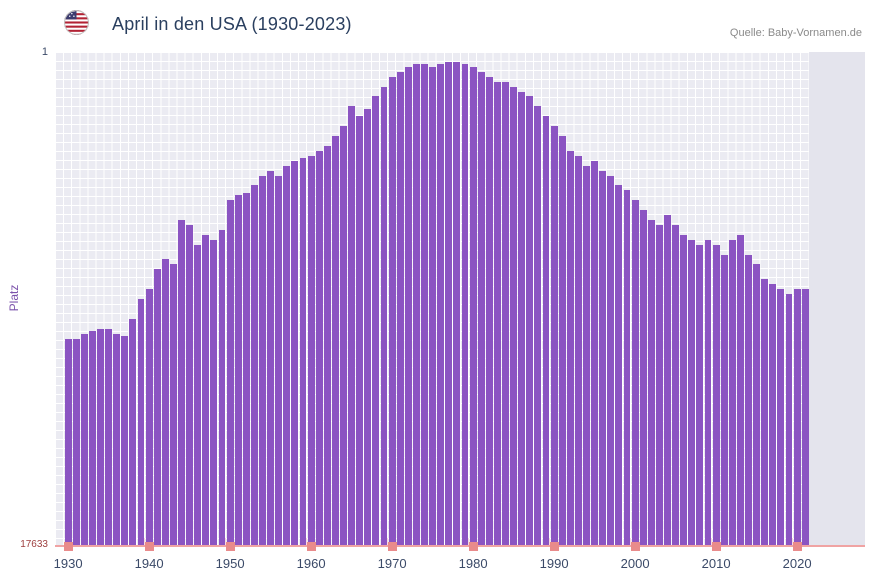  I want to click on bar-2002, so click(651, 382).